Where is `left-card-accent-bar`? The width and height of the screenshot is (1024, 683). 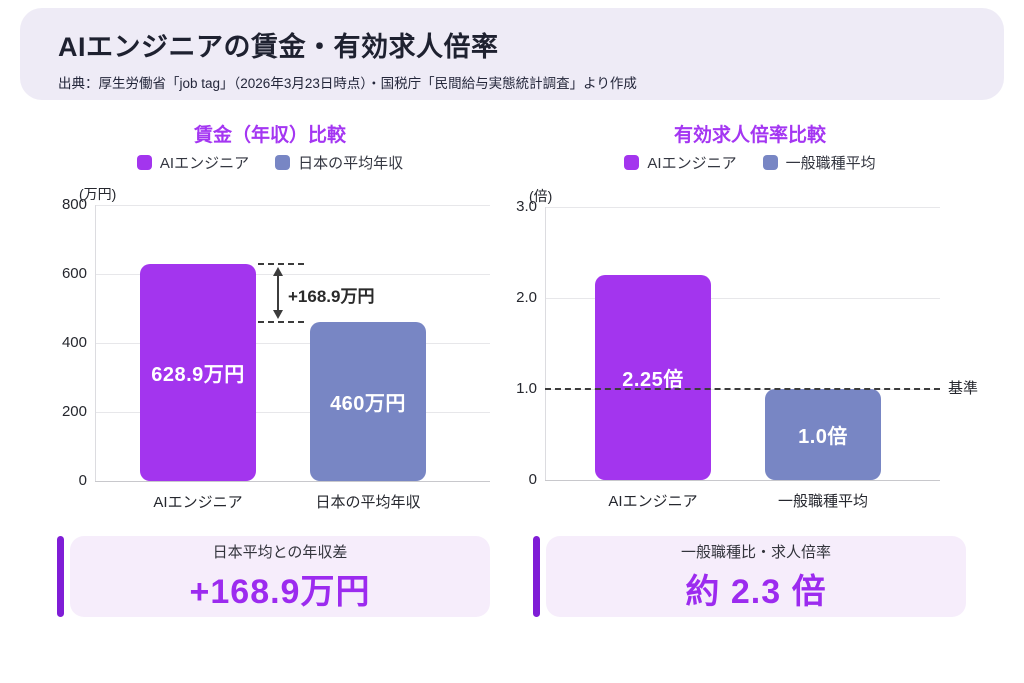 left-card-accent-bar is located at coordinates (60, 576).